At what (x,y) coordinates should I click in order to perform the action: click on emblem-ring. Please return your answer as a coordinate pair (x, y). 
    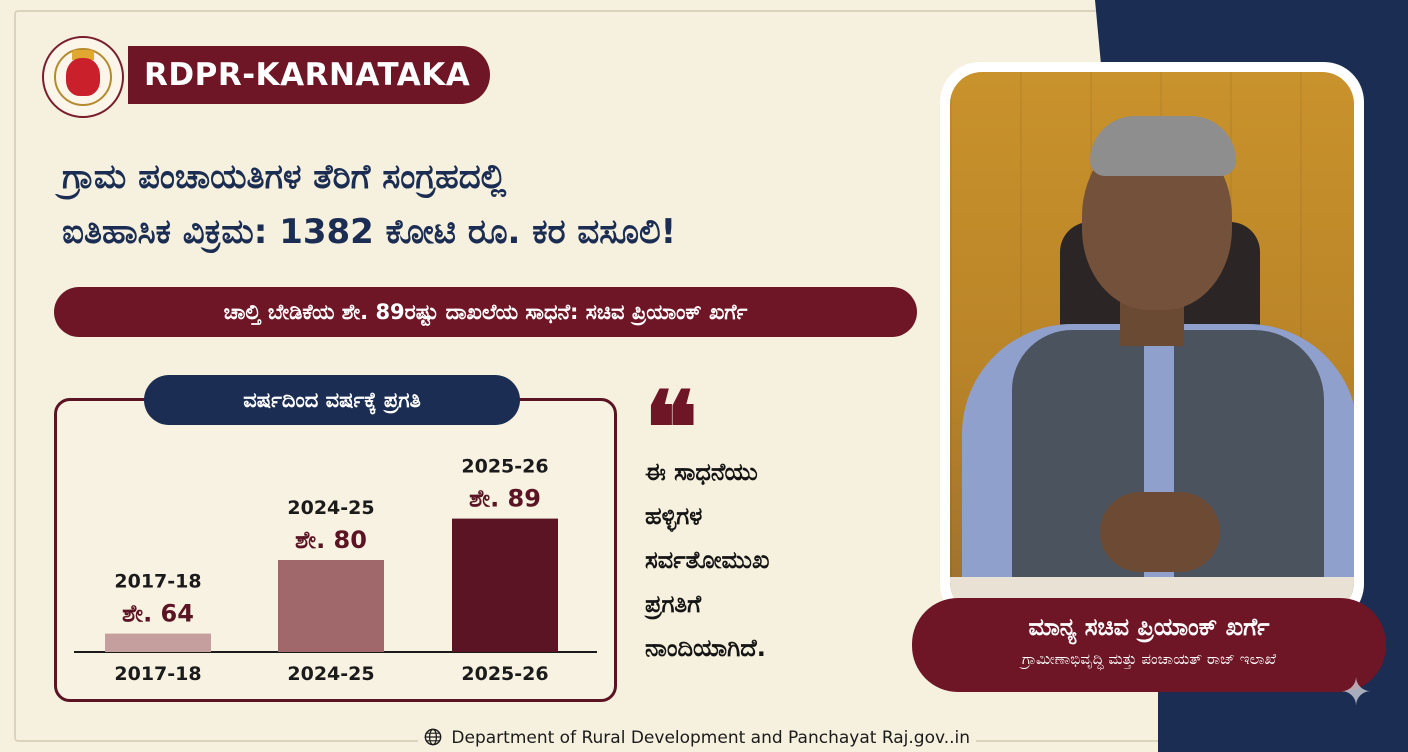
    Looking at the image, I should click on (83, 77).